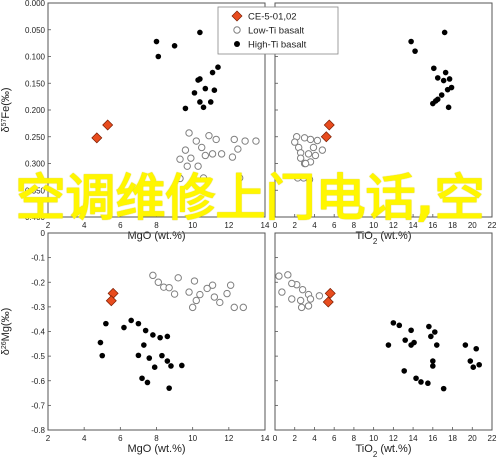 The height and width of the screenshot is (457, 500). I want to click on y-tick-label: -0.5, so click(38, 356).